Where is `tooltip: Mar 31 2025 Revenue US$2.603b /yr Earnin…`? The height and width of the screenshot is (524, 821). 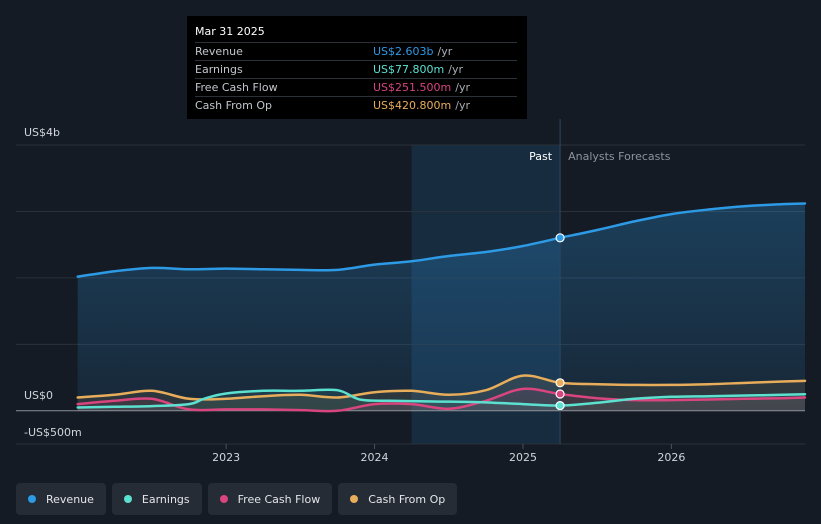
tooltip: Mar 31 2025 Revenue US$2.603b /yr Earnin… is located at coordinates (357, 67).